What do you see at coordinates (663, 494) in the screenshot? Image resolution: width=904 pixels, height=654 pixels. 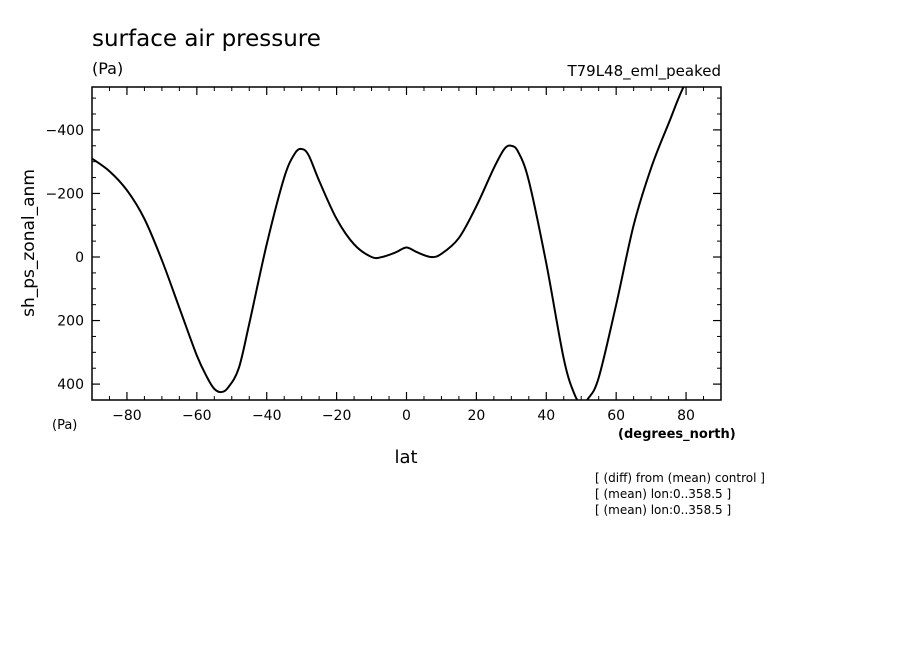 I see `annotation-mean-lon-1: [ (mean) lon:0..358.5 ]` at bounding box center [663, 494].